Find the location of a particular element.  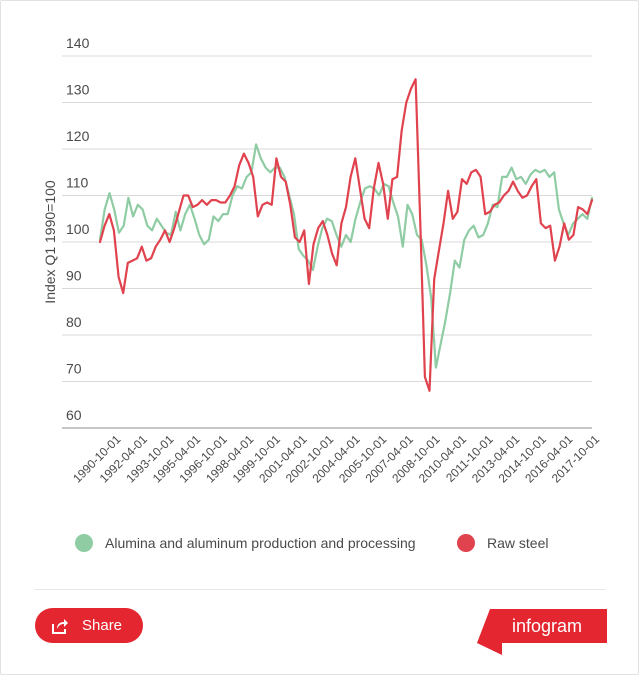

y-tick-label: 90 is located at coordinates (74, 276).